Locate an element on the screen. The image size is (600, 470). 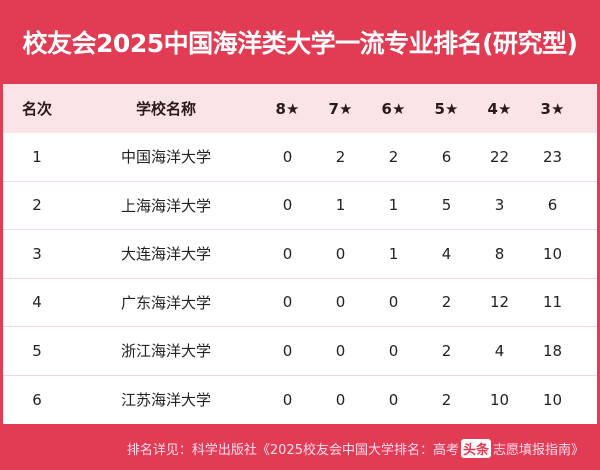
table-cell: 23 is located at coordinates (552, 156).